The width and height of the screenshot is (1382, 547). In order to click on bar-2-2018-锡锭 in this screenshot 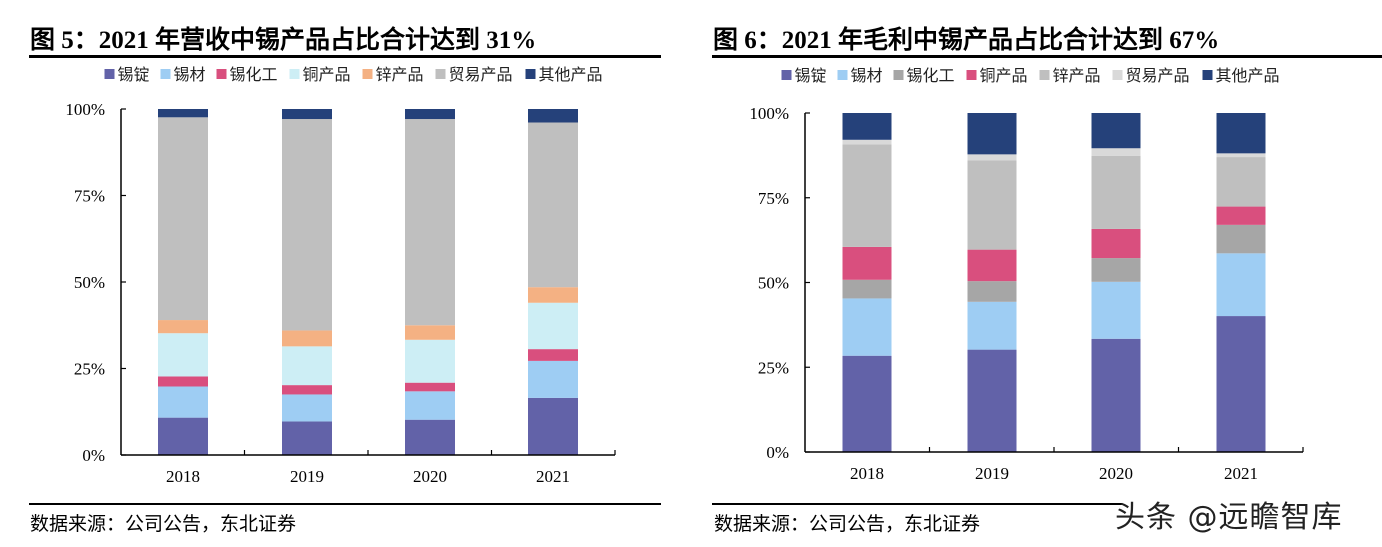, I will do `click(867, 403)`.